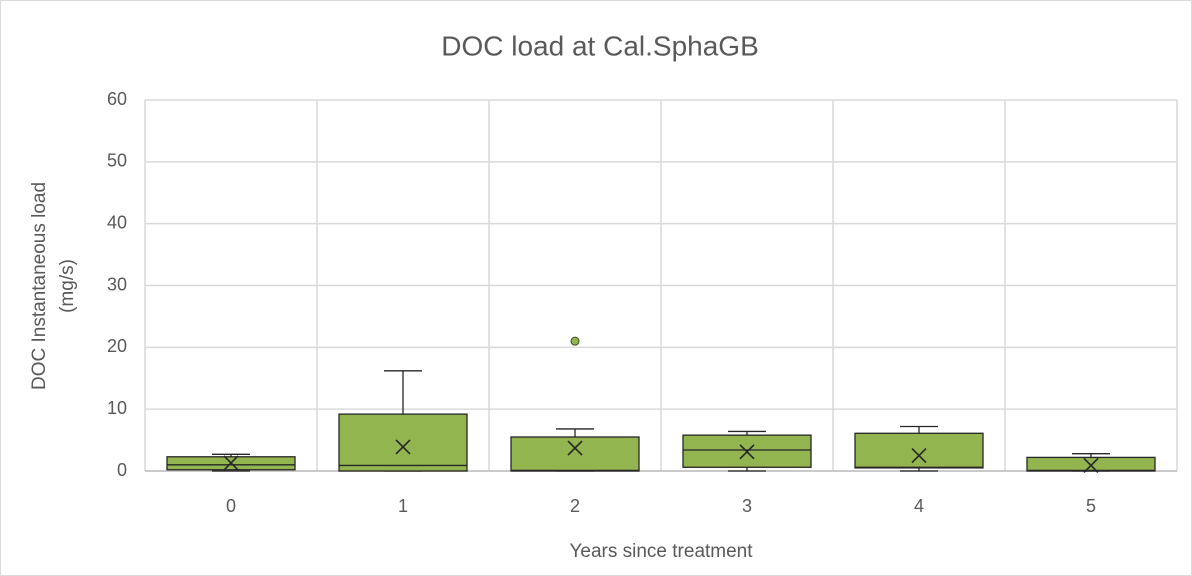 The width and height of the screenshot is (1192, 576). I want to click on y-axis-label-line: DOC Instantaneous load, so click(39, 286).